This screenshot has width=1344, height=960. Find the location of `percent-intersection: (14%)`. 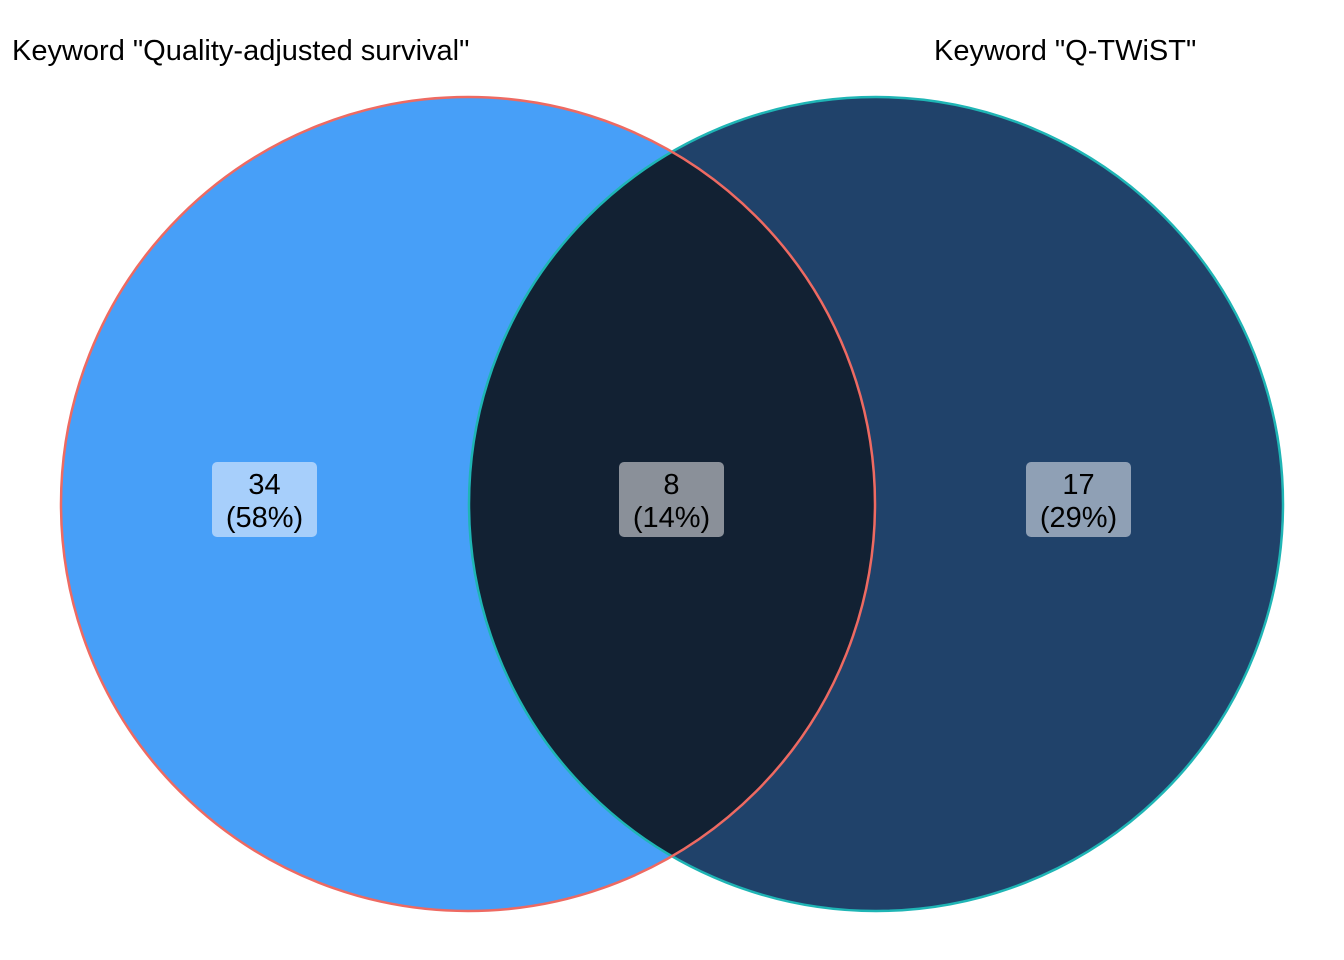

percent-intersection: (14%) is located at coordinates (671, 518).